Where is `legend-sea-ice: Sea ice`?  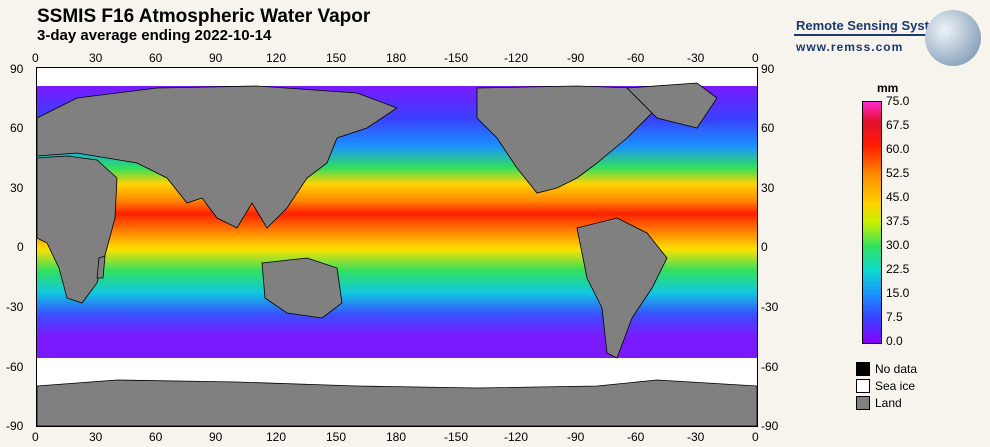 legend-sea-ice: Sea ice is located at coordinates (885, 386).